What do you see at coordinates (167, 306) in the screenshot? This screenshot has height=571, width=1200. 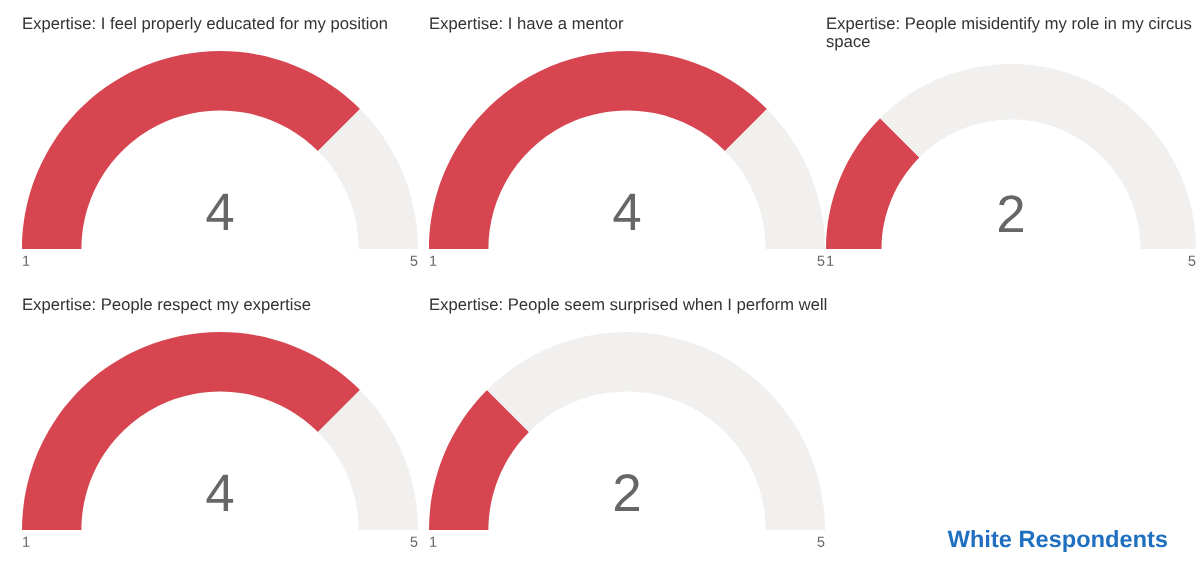 I see `chart-title: Expertise: People respect my expertise` at bounding box center [167, 306].